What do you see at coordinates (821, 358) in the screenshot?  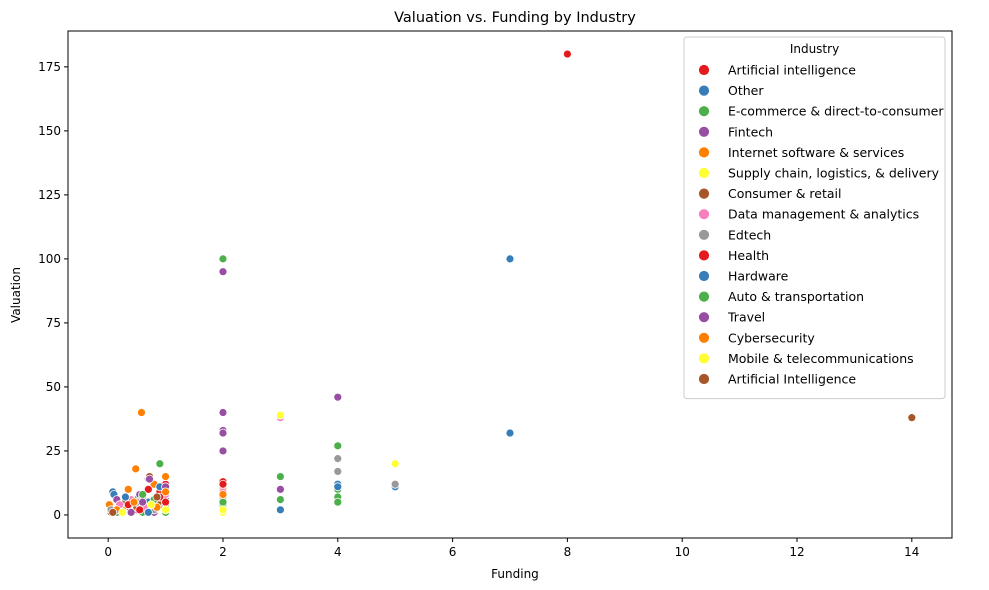 I see `legend-entry: Mobile & telecommunications` at bounding box center [821, 358].